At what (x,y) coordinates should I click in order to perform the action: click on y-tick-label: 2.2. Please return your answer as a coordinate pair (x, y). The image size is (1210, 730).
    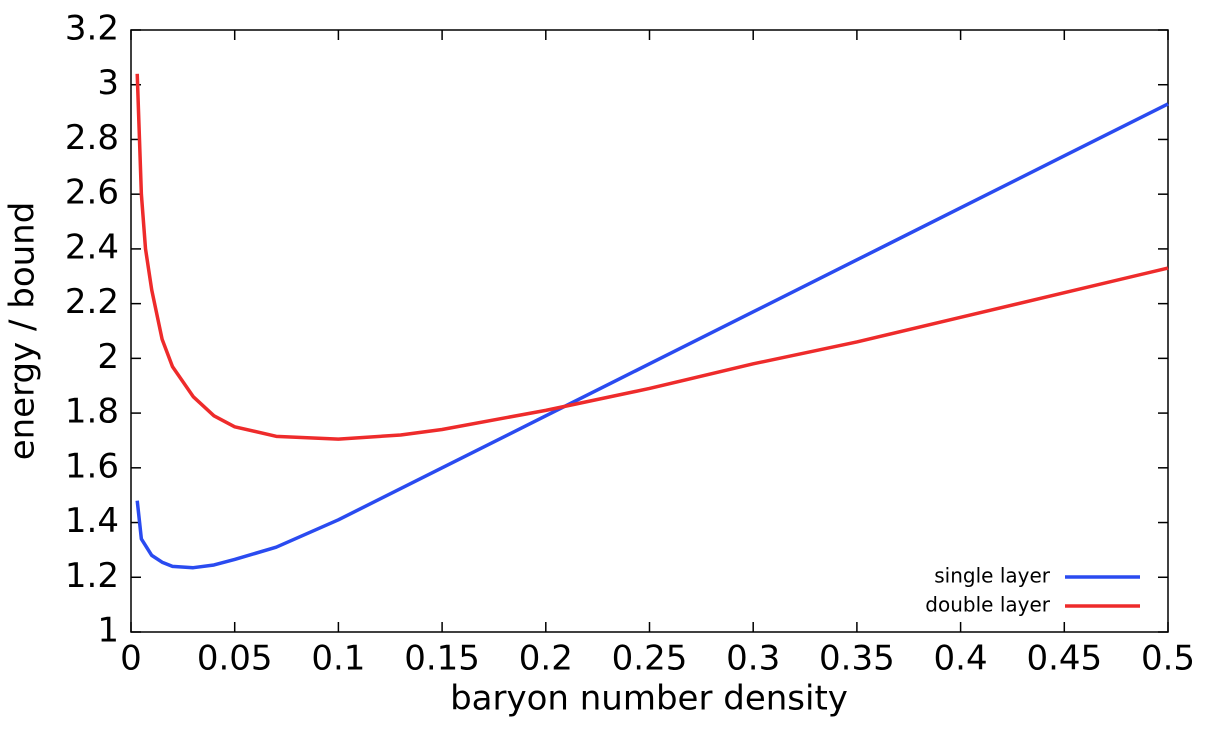
    Looking at the image, I should click on (92, 302).